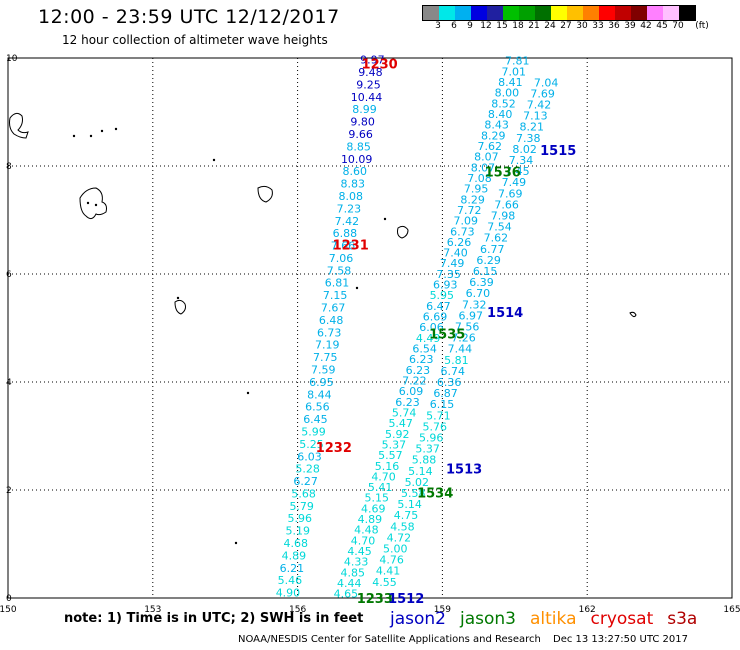 This screenshot has width=740, height=650. What do you see at coordinates (343, 246) in the screenshot?
I see `wave-height-value: 7.66` at bounding box center [343, 246].